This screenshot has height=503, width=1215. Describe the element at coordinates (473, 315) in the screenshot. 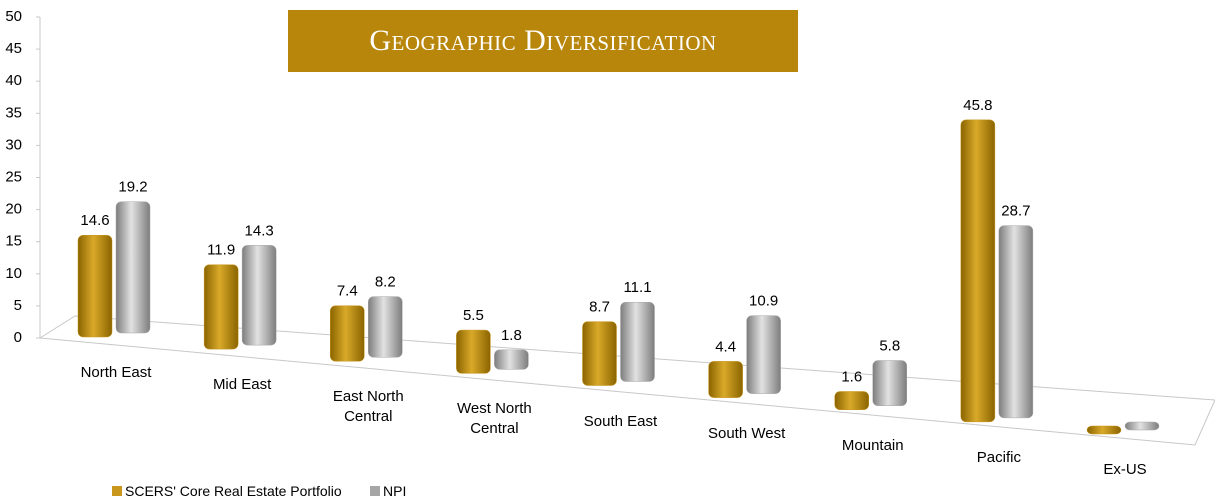

I see `value-label: 5.5` at that location.